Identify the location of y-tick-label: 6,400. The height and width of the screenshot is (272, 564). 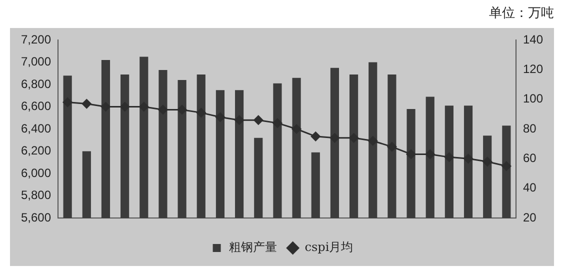
(36, 128).